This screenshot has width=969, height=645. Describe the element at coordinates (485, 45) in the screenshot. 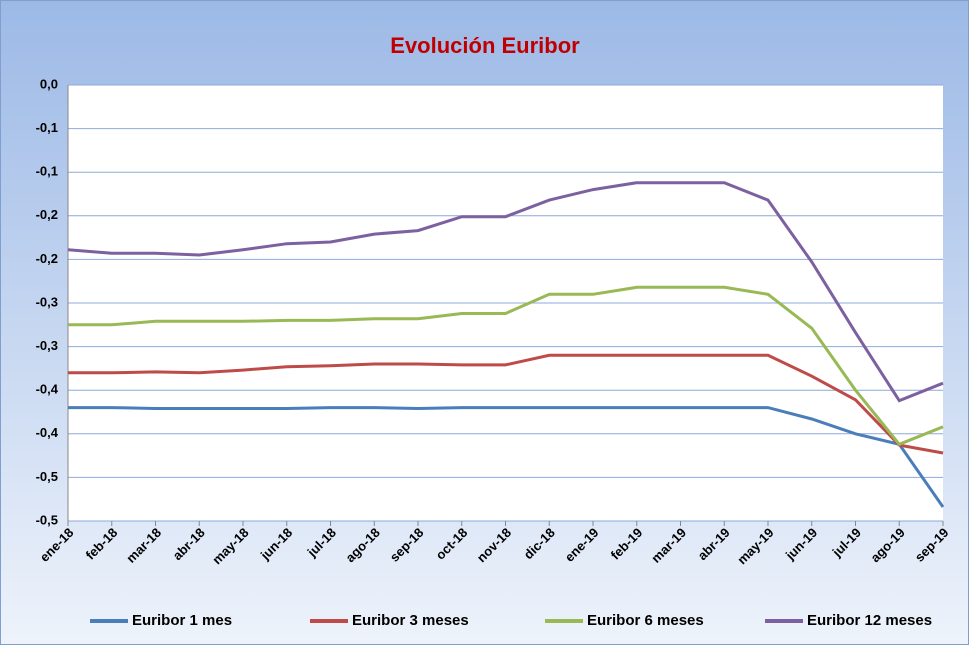

I see `chart-title: Evolución Euribor` at that location.